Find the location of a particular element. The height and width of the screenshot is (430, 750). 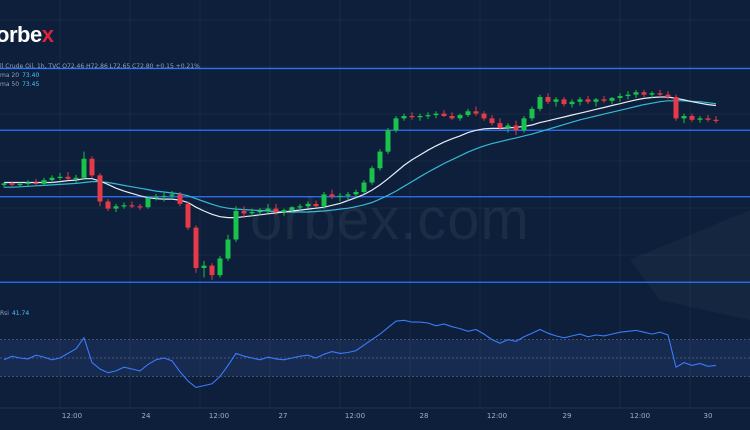

ma1-label: ma 20 is located at coordinates (10, 75).